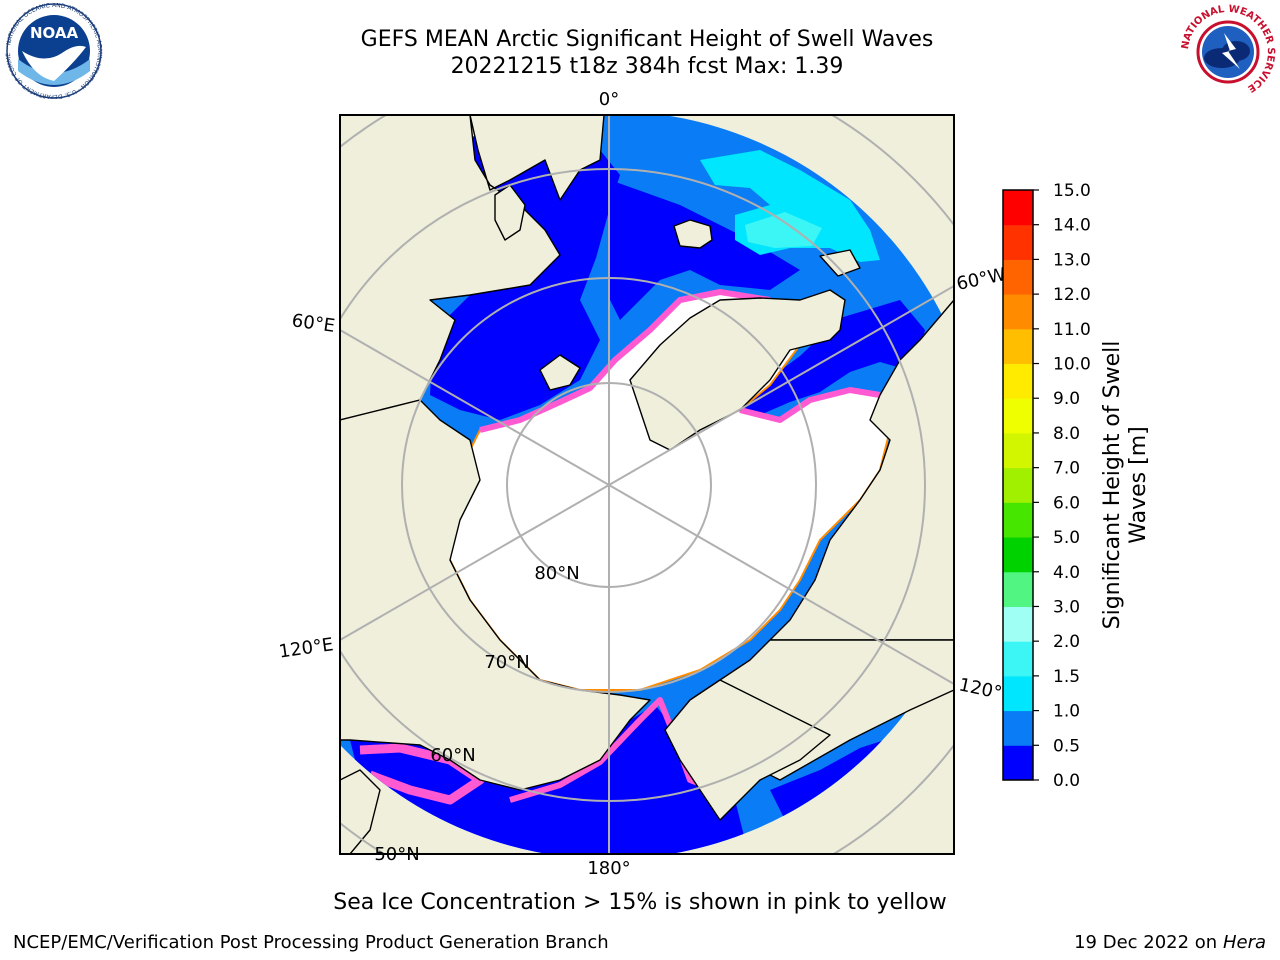 The height and width of the screenshot is (960, 1280). Describe the element at coordinates (1066, 781) in the screenshot. I see `colorbar-tick-label: 0.0` at that location.